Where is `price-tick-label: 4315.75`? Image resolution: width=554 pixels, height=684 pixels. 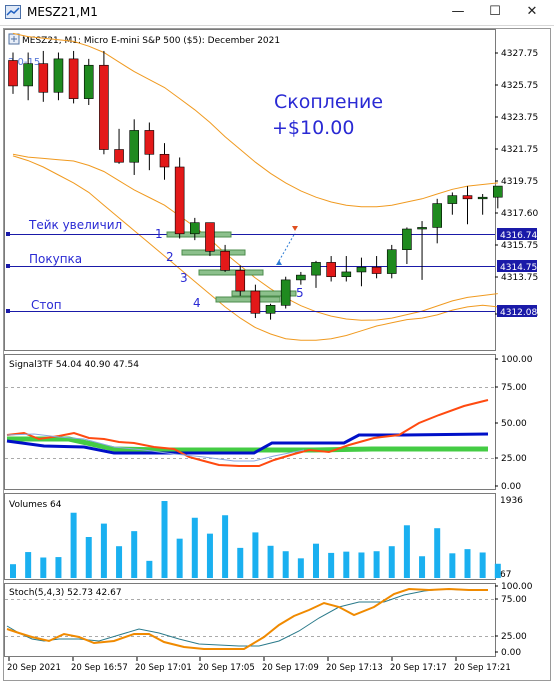 price-tick-label: 4315.75 is located at coordinates (519, 246).